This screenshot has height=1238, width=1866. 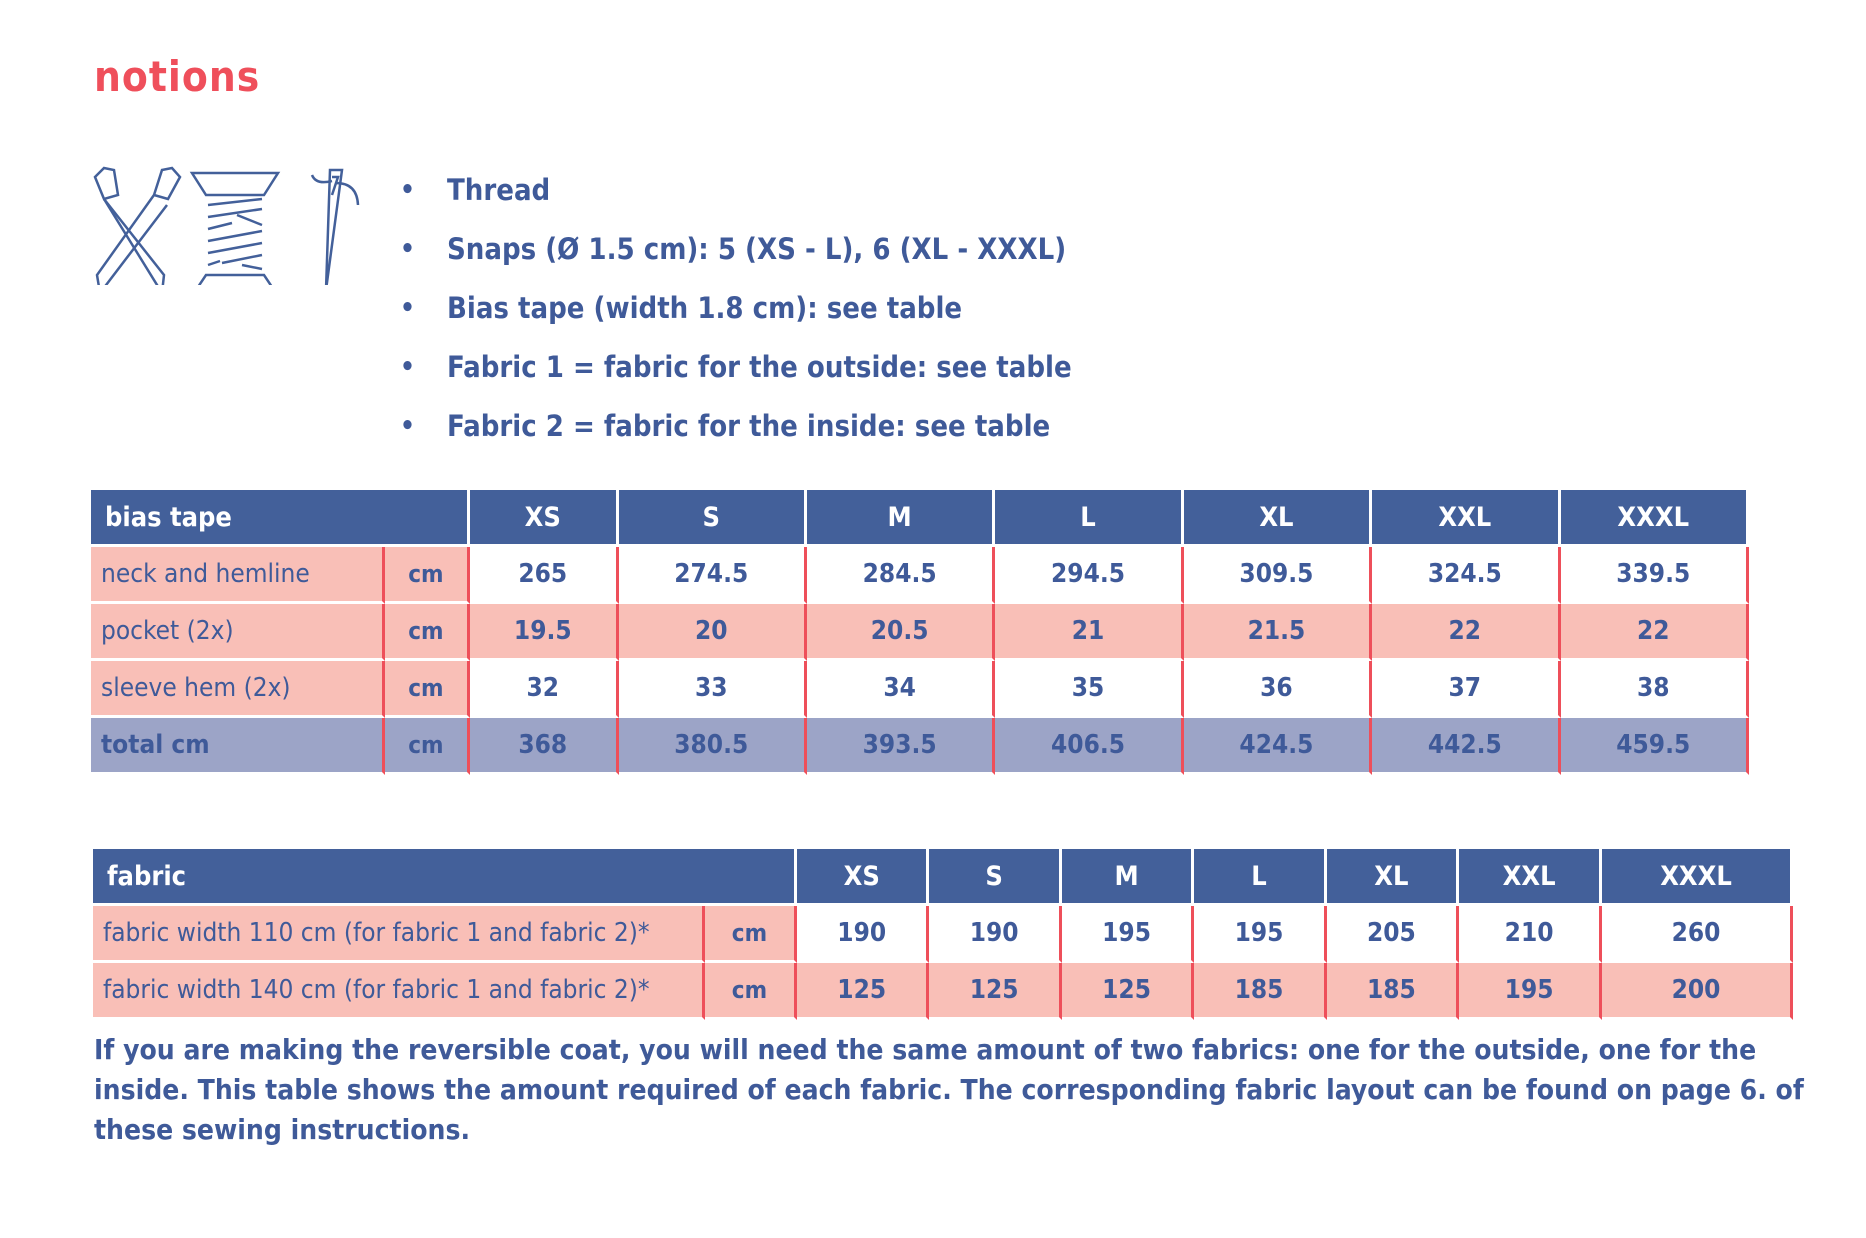 I want to click on cell-value: 294.5, so click(x=1089, y=575).